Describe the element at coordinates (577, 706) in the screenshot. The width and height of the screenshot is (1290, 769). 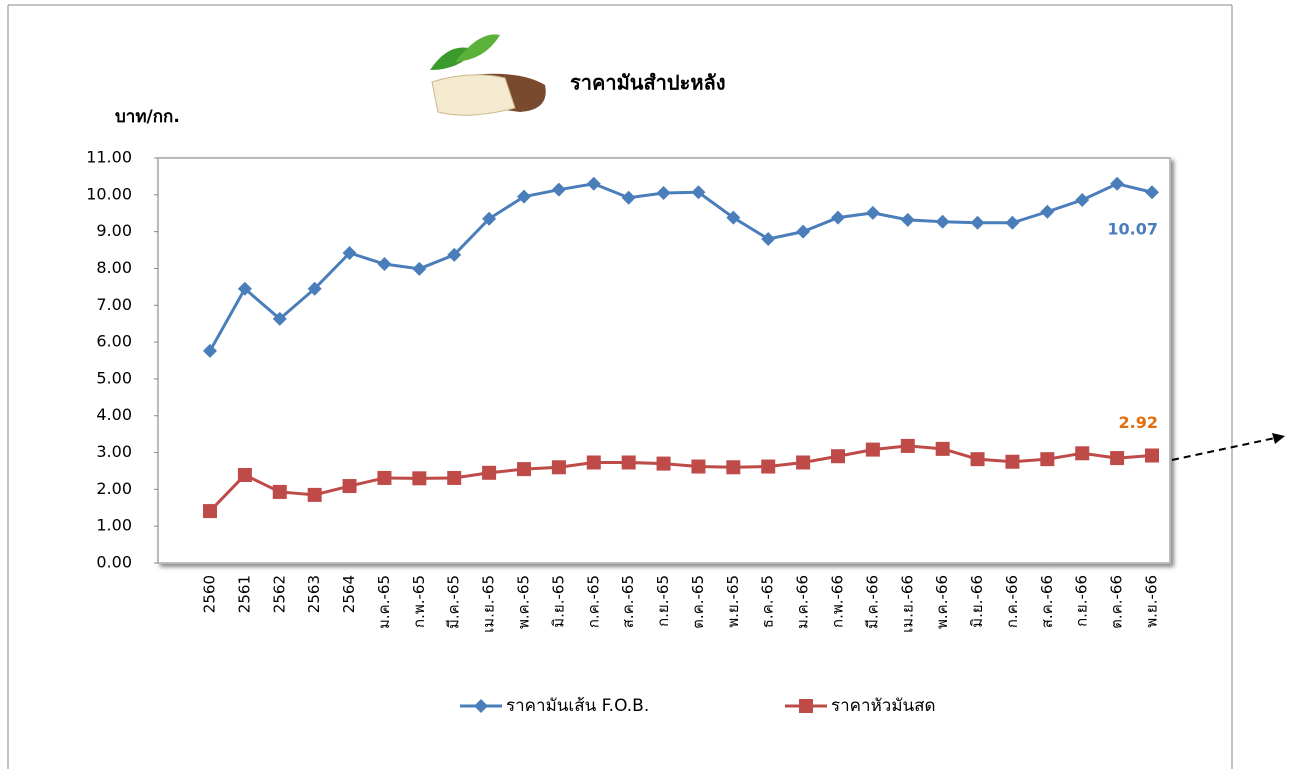
I see `legend-label: ราคามันเส้น F.O.B.` at that location.